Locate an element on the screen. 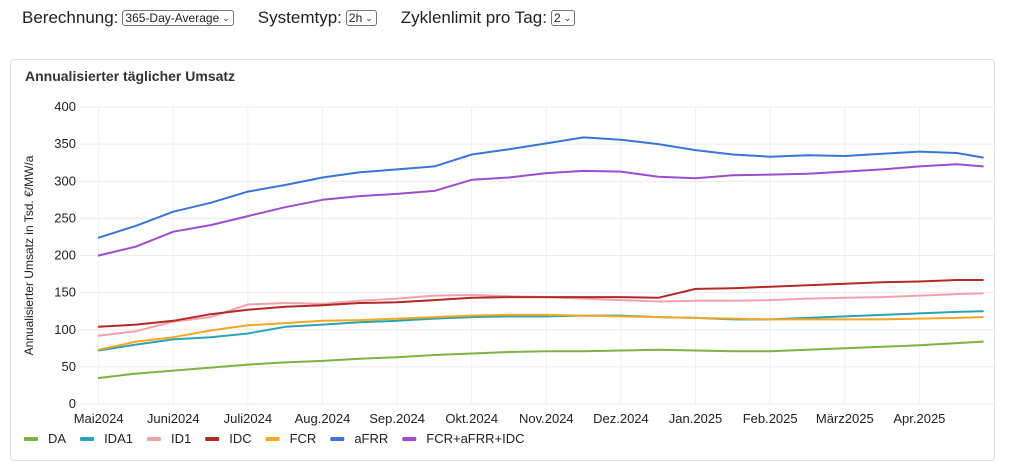 This screenshot has height=469, width=1024. series-line-fcr is located at coordinates (540, 332).